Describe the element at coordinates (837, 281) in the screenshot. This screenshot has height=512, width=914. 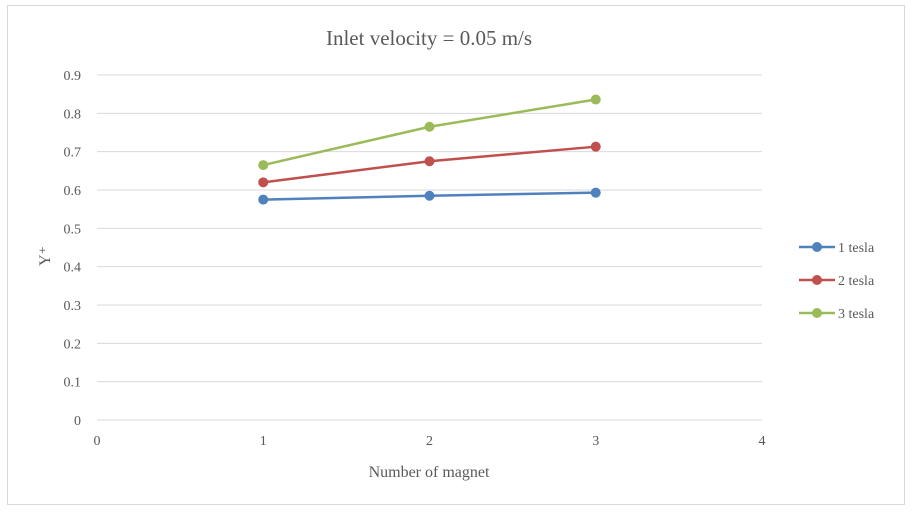
I see `legend: 1 tesla 2 tesla 3 tesla` at that location.